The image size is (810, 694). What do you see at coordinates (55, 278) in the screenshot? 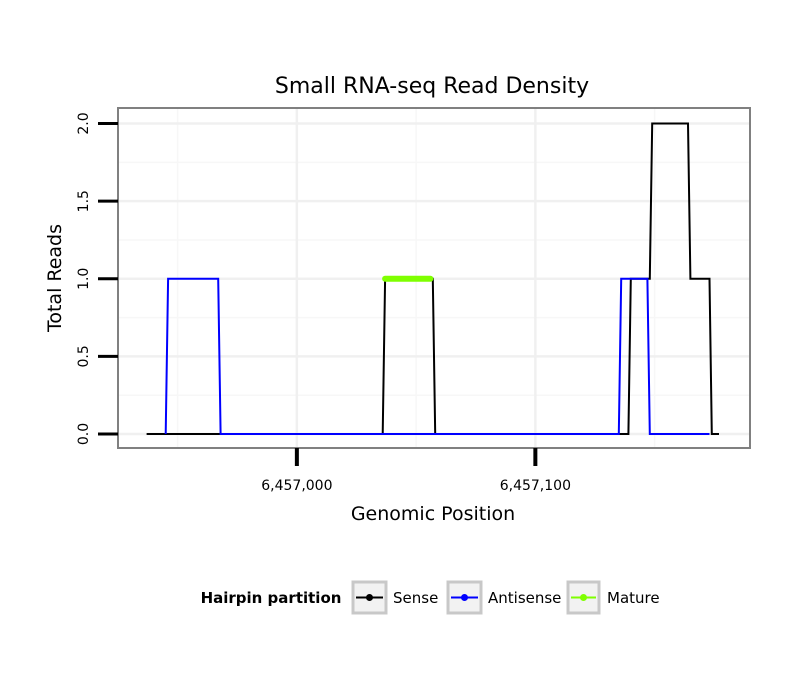
I see `y-axis-label: Total Reads` at bounding box center [55, 278].